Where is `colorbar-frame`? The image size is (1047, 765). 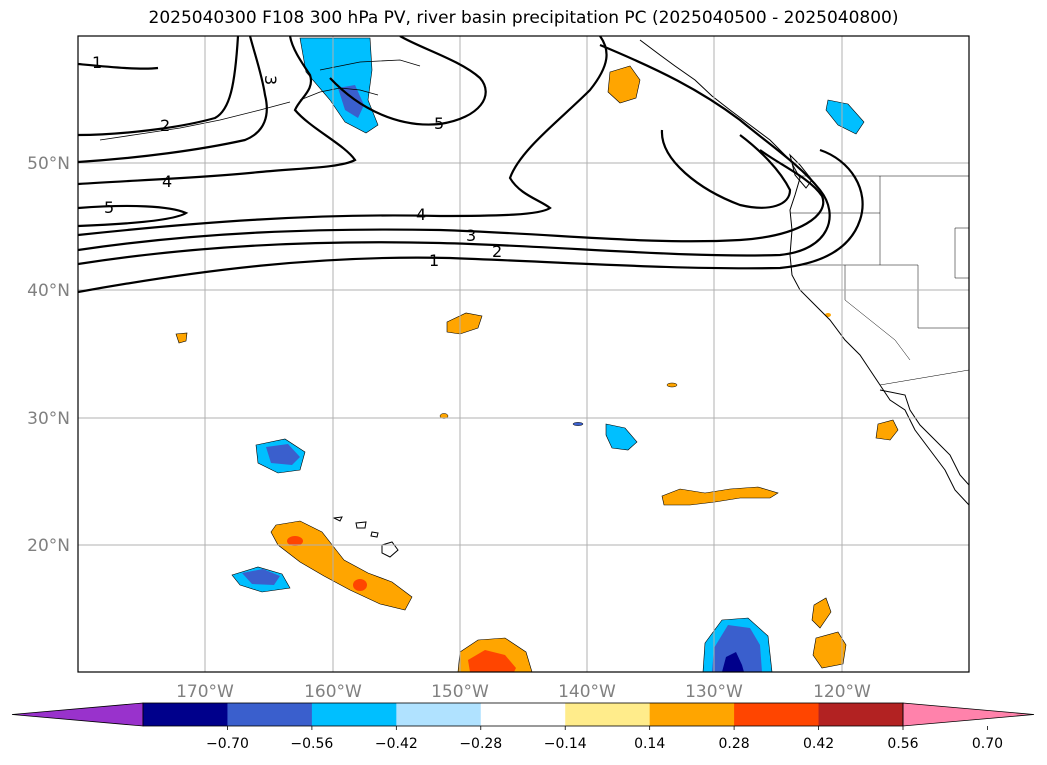 colorbar-frame is located at coordinates (523, 714).